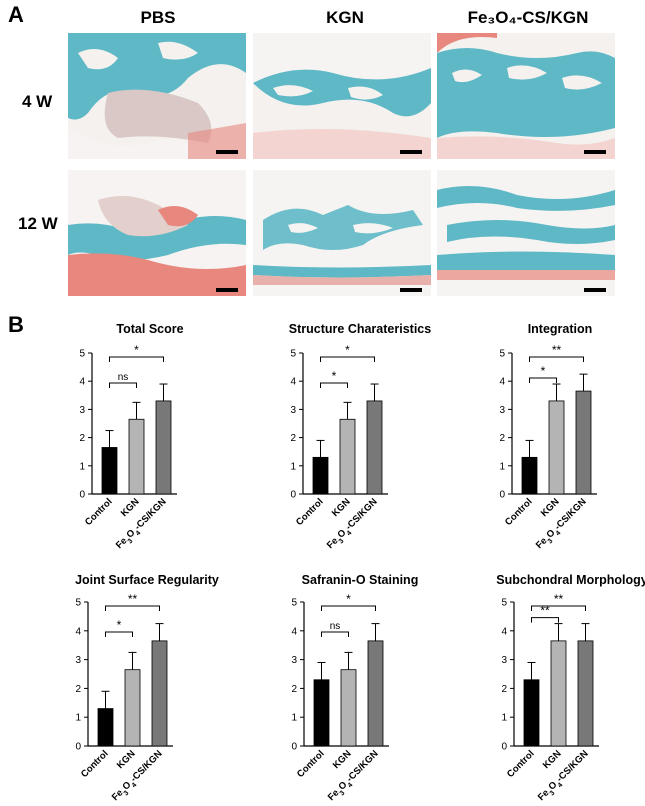  Describe the element at coordinates (157, 96) in the screenshot. I see `histology-image-pbs-4w` at that location.